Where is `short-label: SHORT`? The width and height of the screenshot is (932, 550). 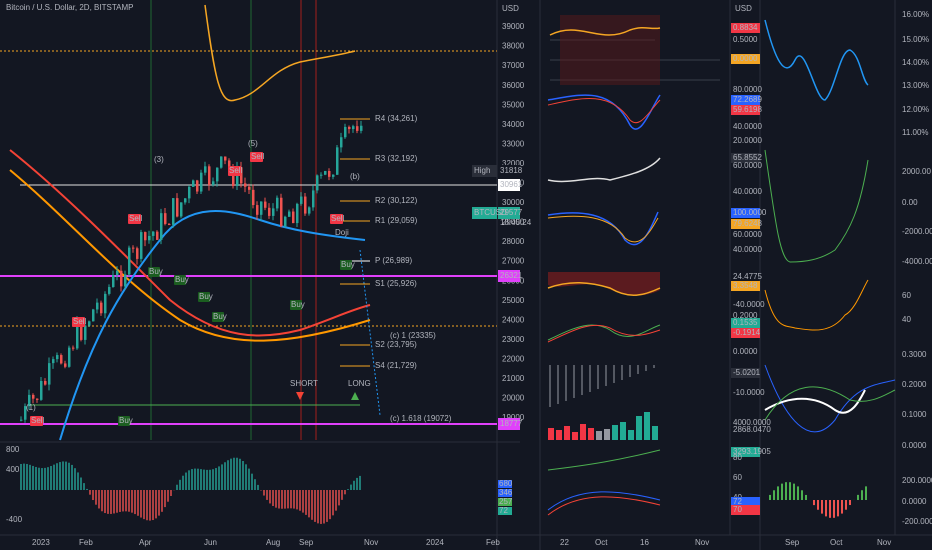 short-label: SHORT is located at coordinates (304, 383).